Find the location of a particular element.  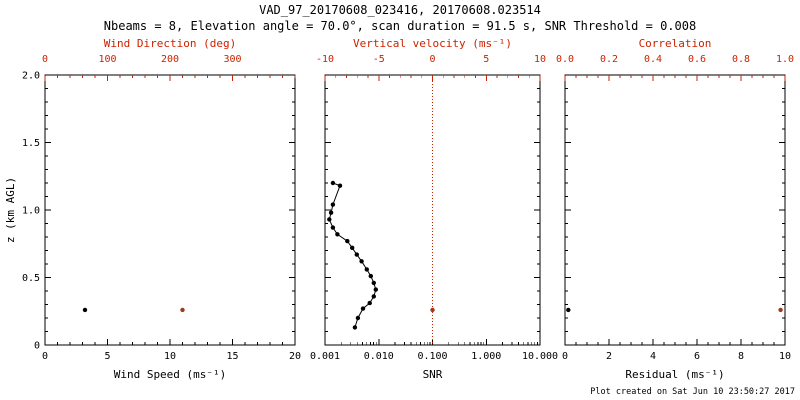

svg-text: 0.4 is located at coordinates (653, 59).